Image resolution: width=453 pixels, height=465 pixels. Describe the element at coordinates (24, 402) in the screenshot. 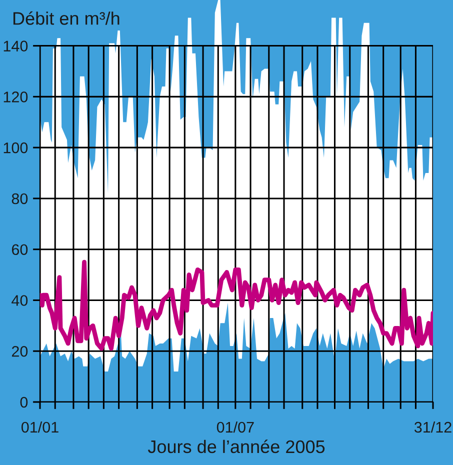

I see `y-tick-label: 0` at that location.